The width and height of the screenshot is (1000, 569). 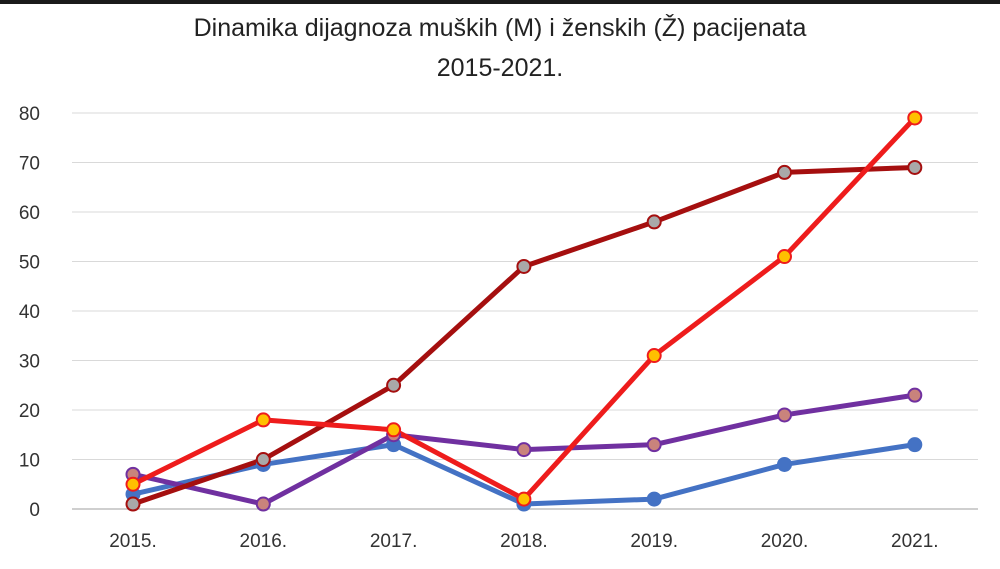 What do you see at coordinates (264, 541) in the screenshot?
I see `x-tick-label: 2016.` at bounding box center [264, 541].